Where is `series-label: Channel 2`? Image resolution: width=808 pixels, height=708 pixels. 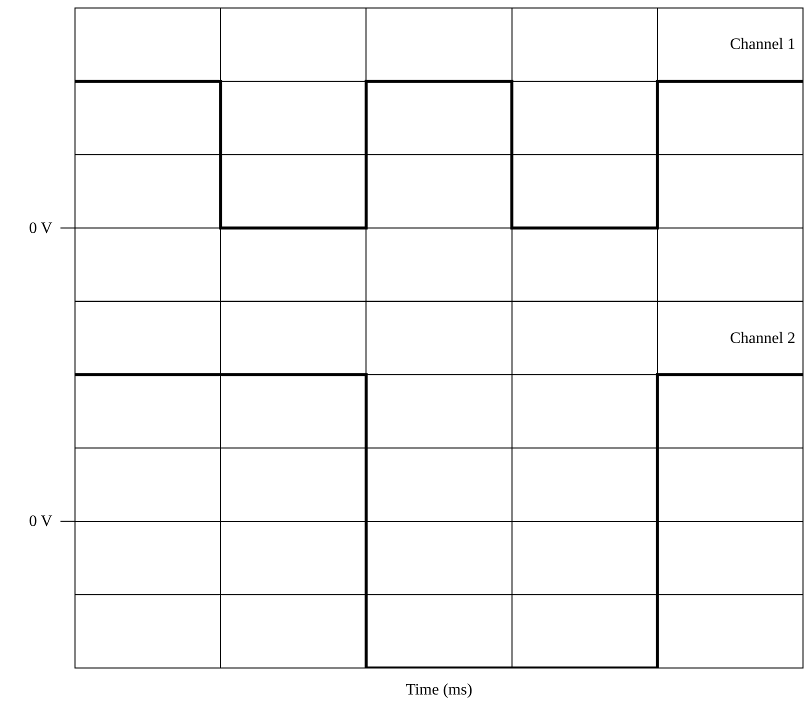 series-label: Channel 2 is located at coordinates (763, 338).